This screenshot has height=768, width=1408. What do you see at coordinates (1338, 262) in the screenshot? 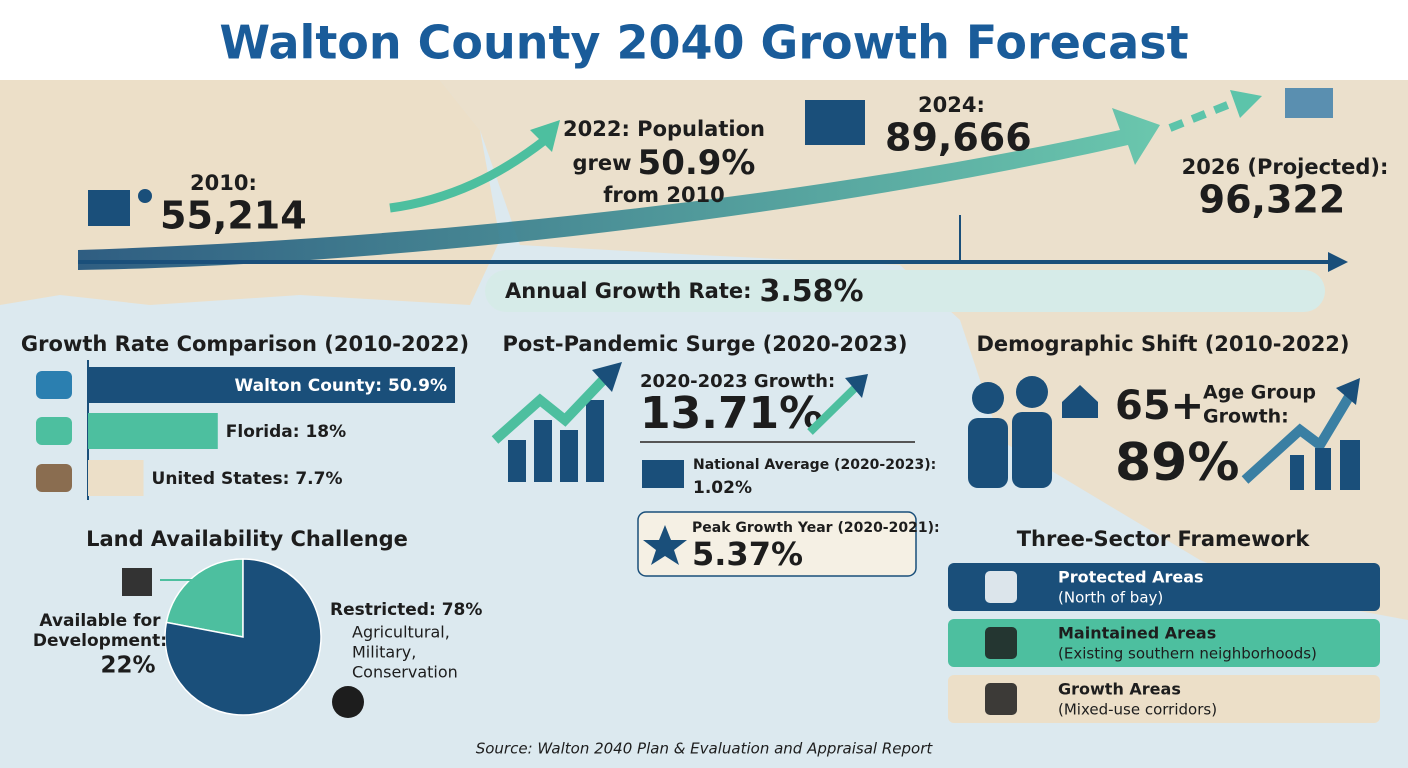
I see `axis-arrow` at bounding box center [1338, 262].